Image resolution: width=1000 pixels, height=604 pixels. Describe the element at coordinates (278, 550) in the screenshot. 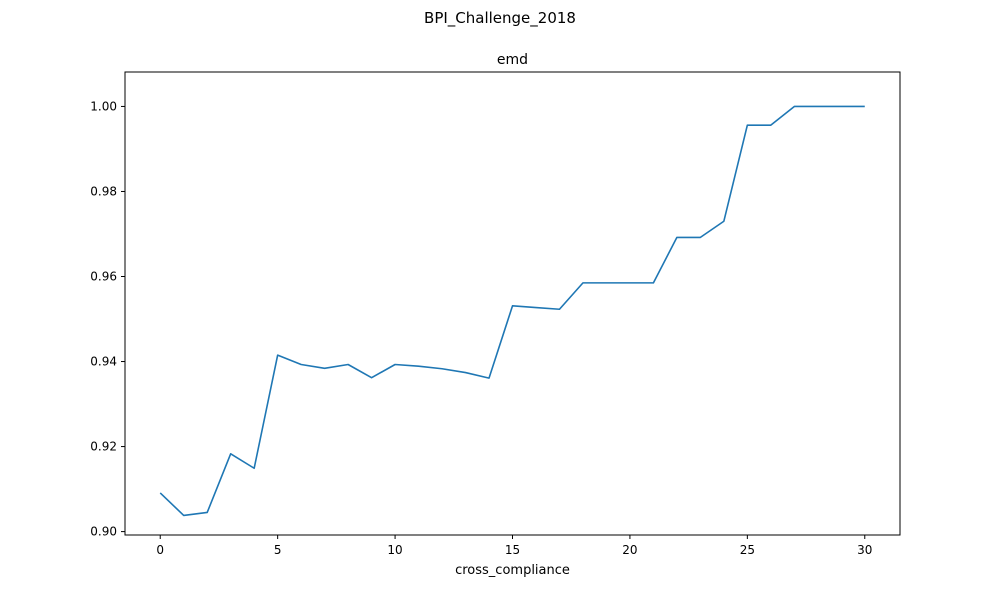

I see `x-tick-label: 5` at that location.